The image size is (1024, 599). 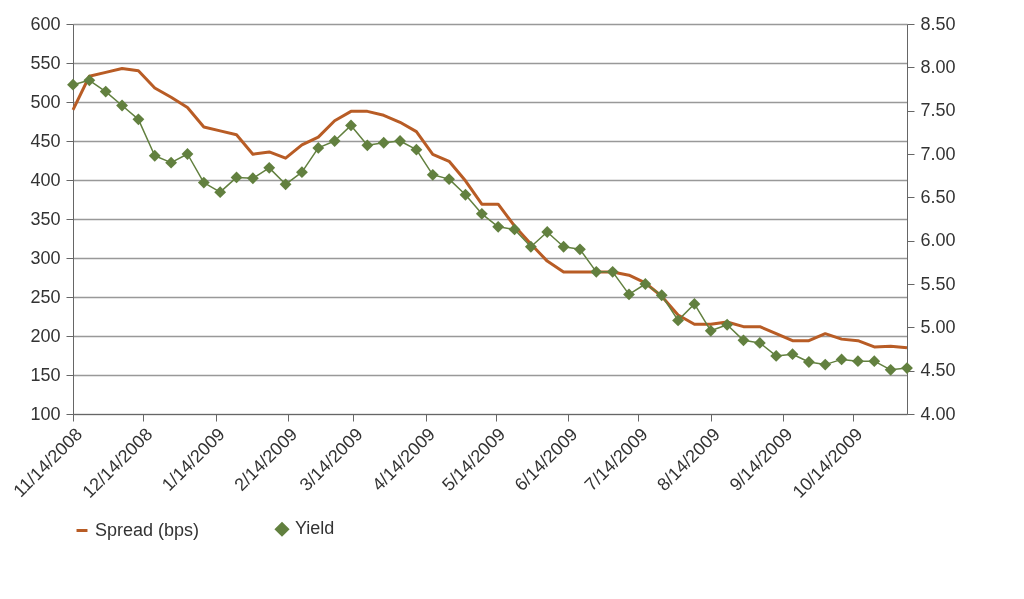 I want to click on y2-tick-label: 6.00, so click(x=938, y=240).